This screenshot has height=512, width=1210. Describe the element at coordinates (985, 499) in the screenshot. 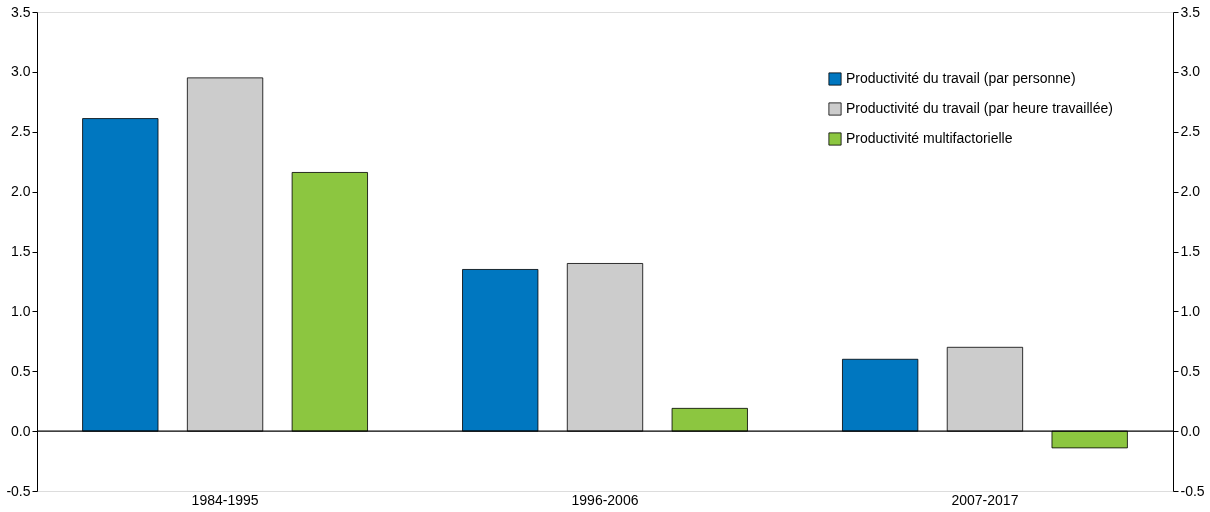

I see `x-tick-label: 2007-2017` at that location.